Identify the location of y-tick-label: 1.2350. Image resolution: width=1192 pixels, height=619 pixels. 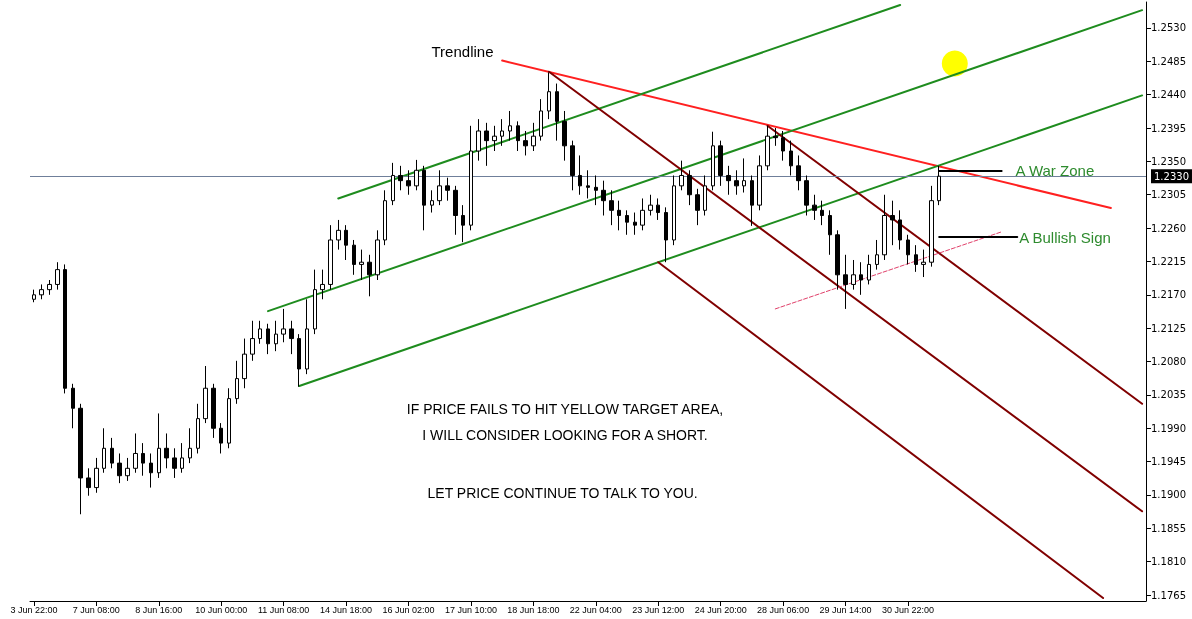
(1168, 161).